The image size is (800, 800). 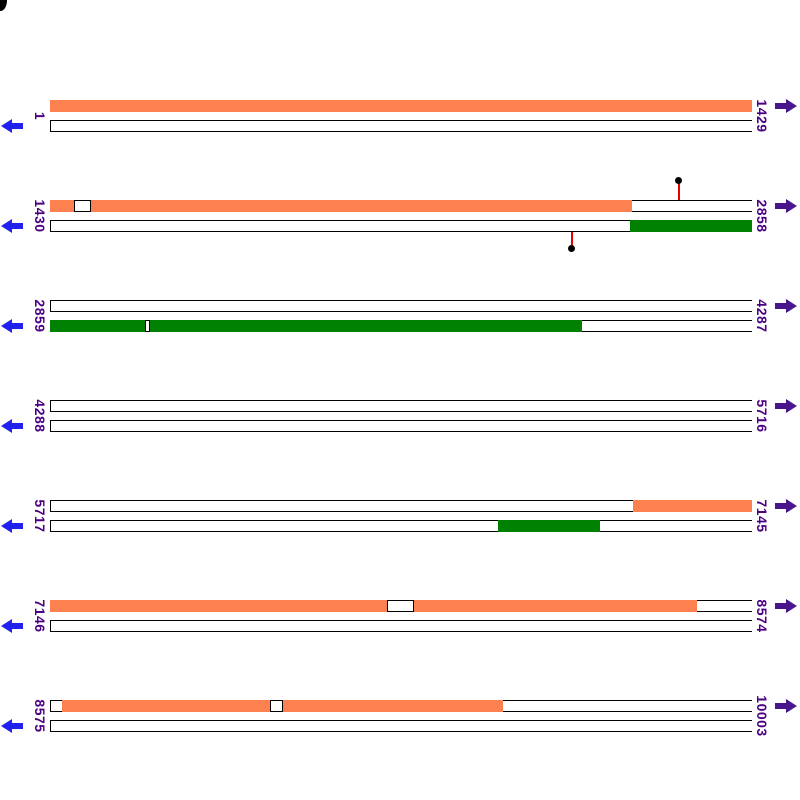 What do you see at coordinates (762, 616) in the screenshot?
I see `panel-end-coordinate: 8574` at bounding box center [762, 616].